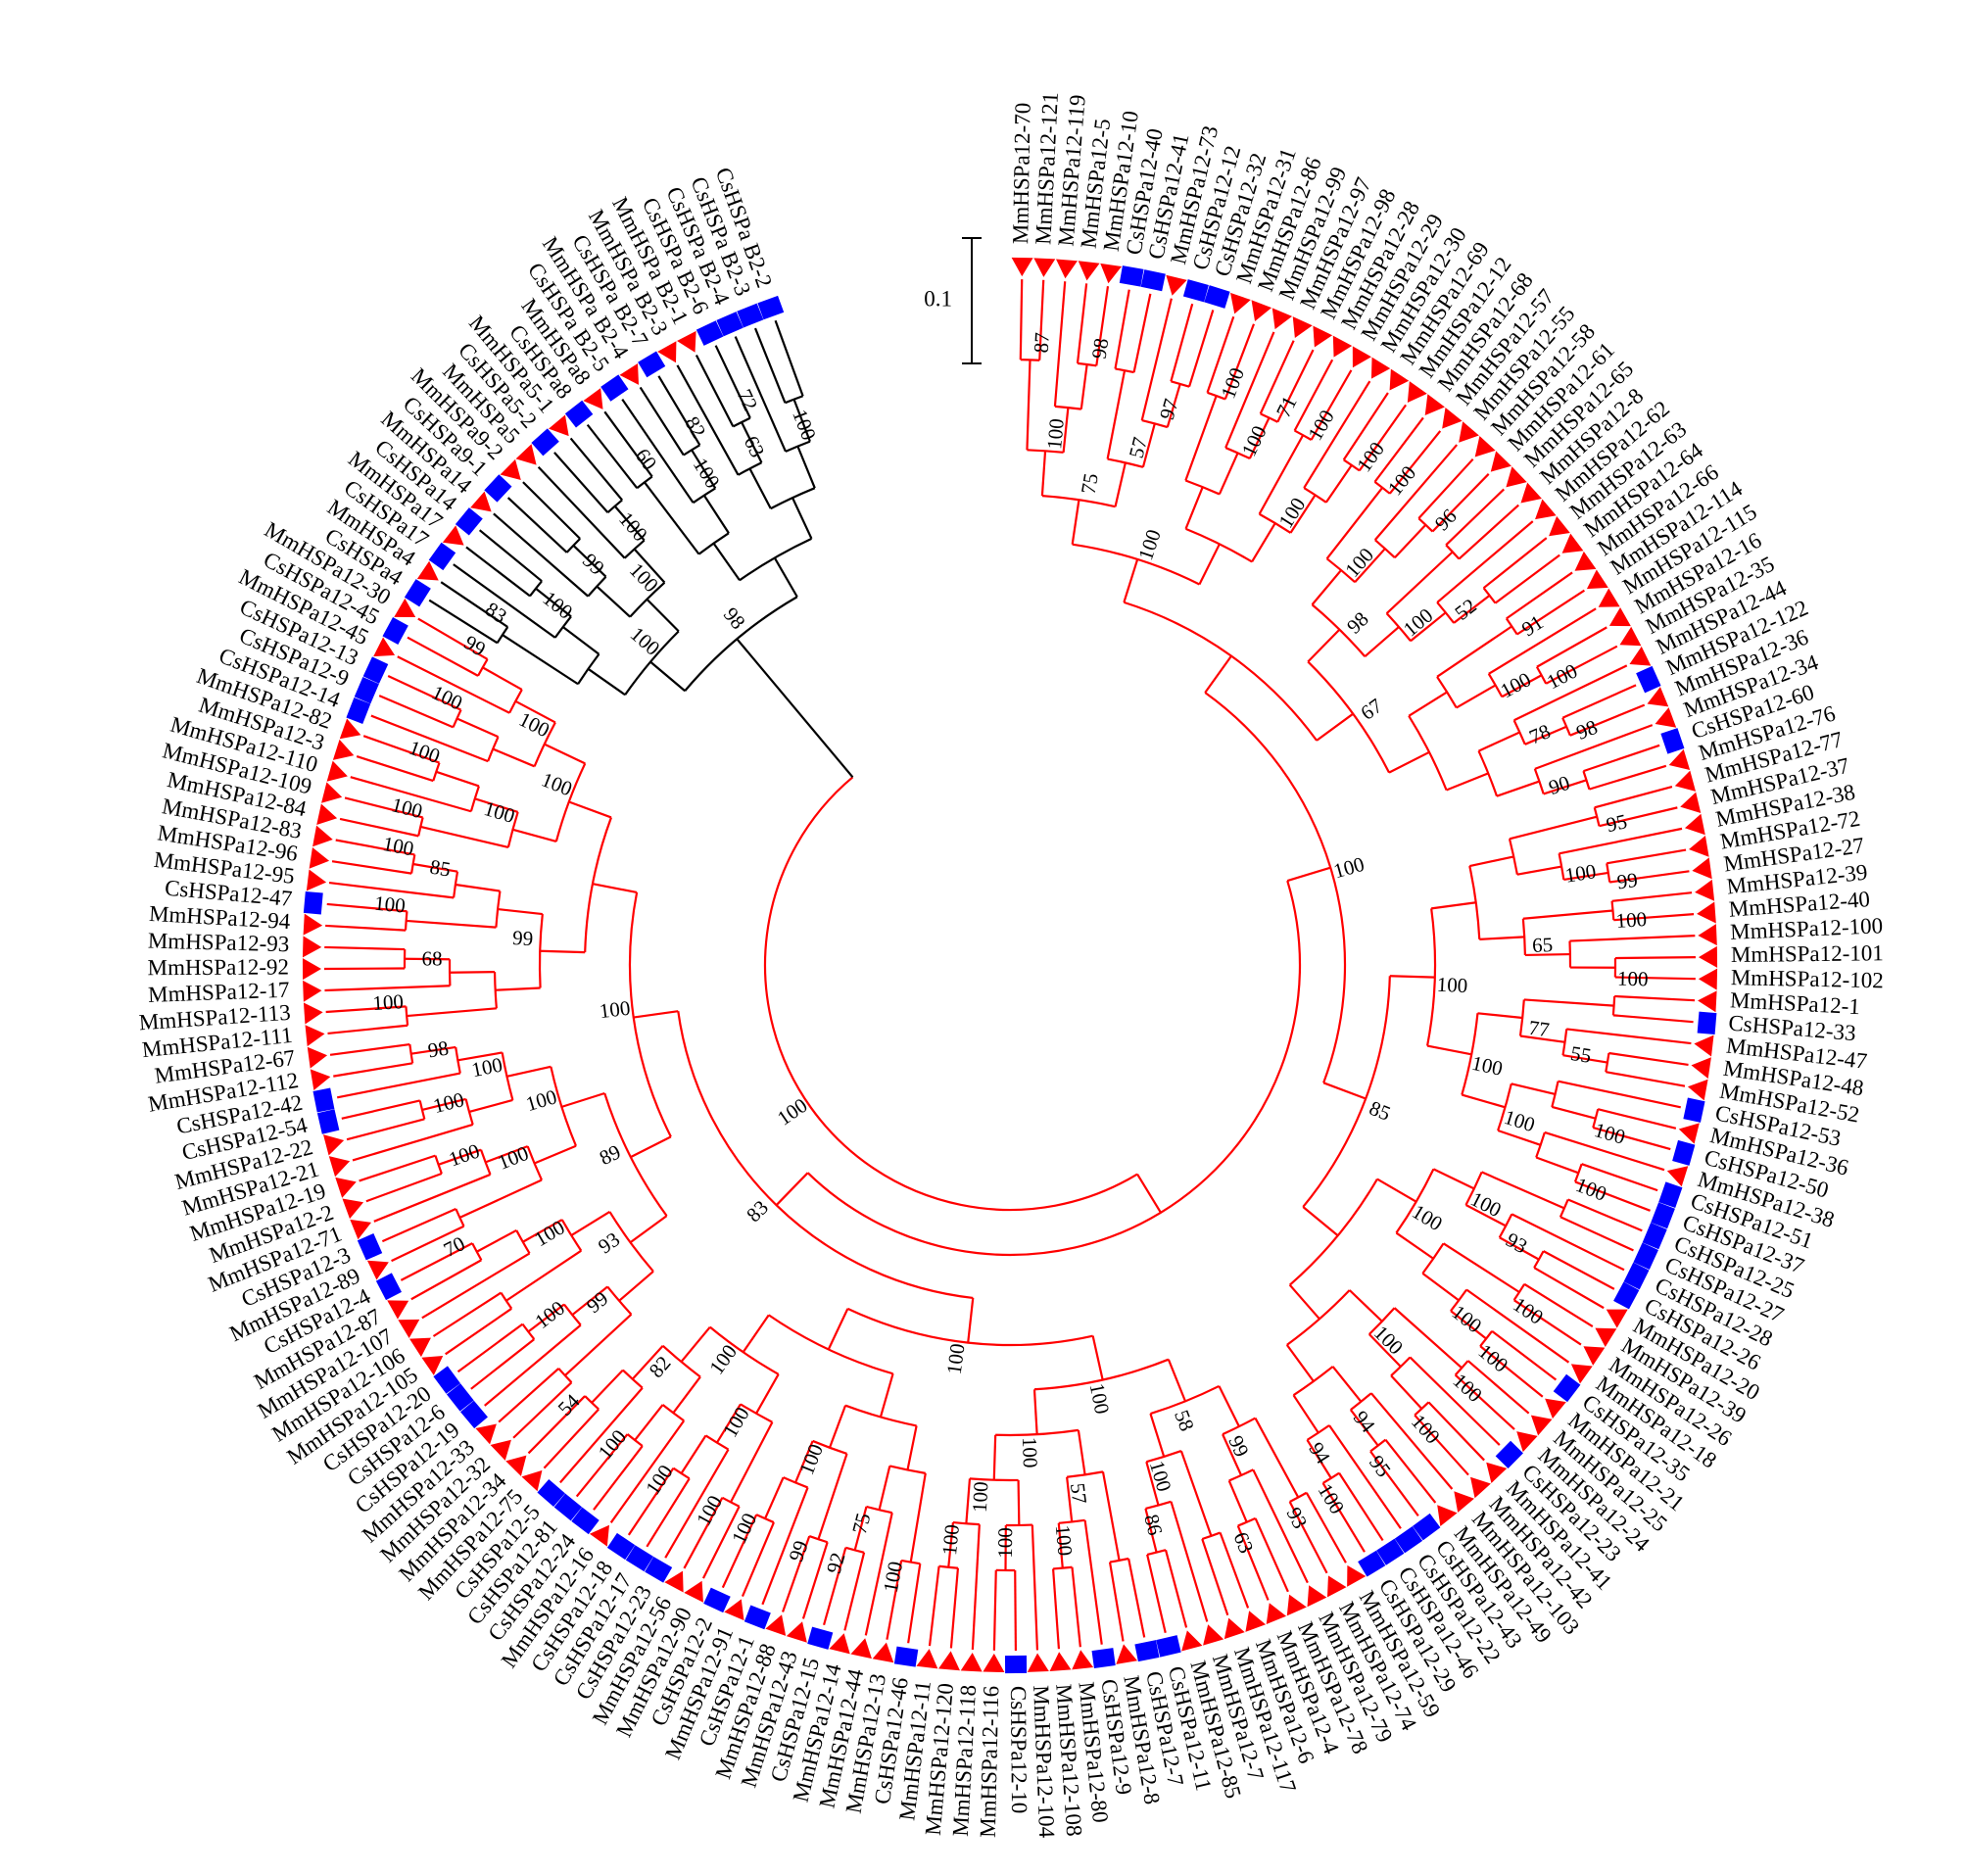 This screenshot has width=1967, height=1876. I want to click on bootstrap-value: 99, so click(523, 938).